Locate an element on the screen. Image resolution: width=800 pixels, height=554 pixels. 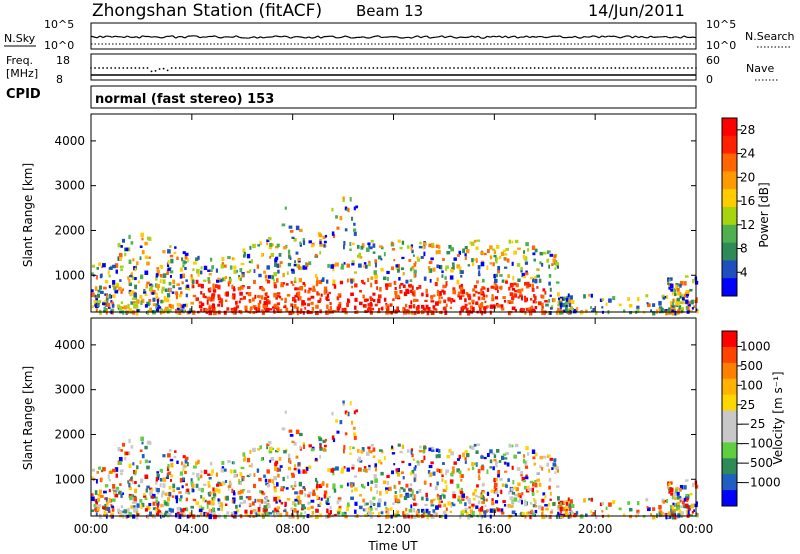
colorbar-segment is located at coordinates (729, 145).